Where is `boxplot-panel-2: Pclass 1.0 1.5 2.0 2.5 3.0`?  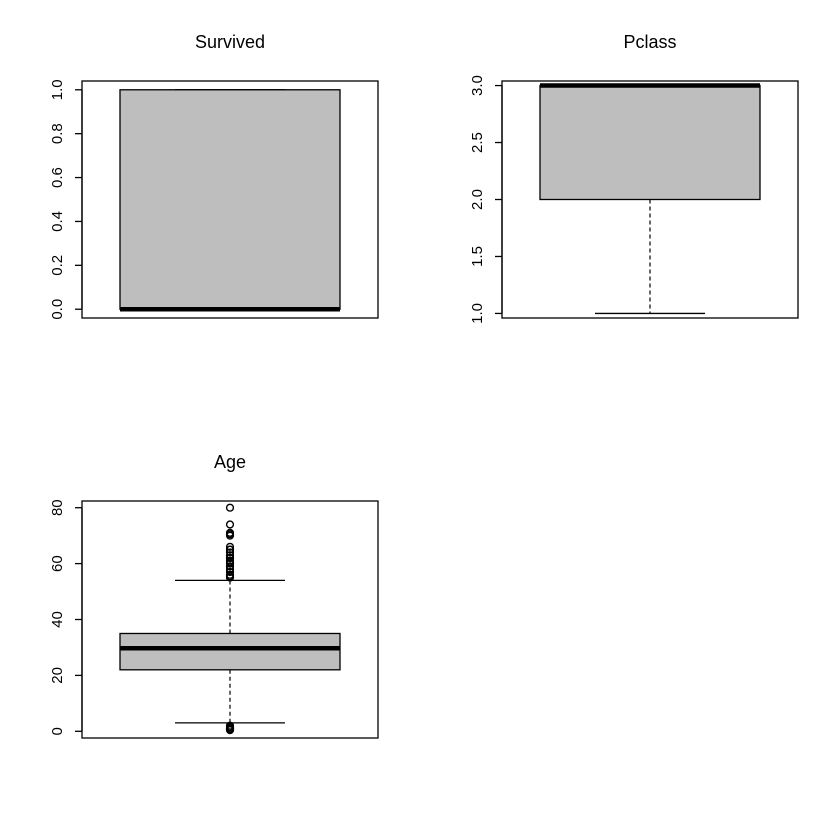 boxplot-panel-2: Pclass 1.0 1.5 2.0 2.5 3.0 is located at coordinates (634, 178).